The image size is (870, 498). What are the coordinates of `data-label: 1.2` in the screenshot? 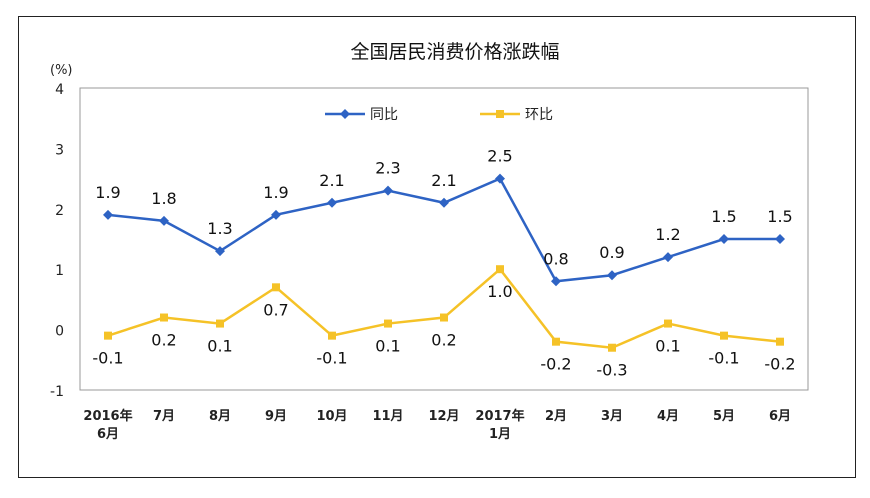 It's located at (667, 234).